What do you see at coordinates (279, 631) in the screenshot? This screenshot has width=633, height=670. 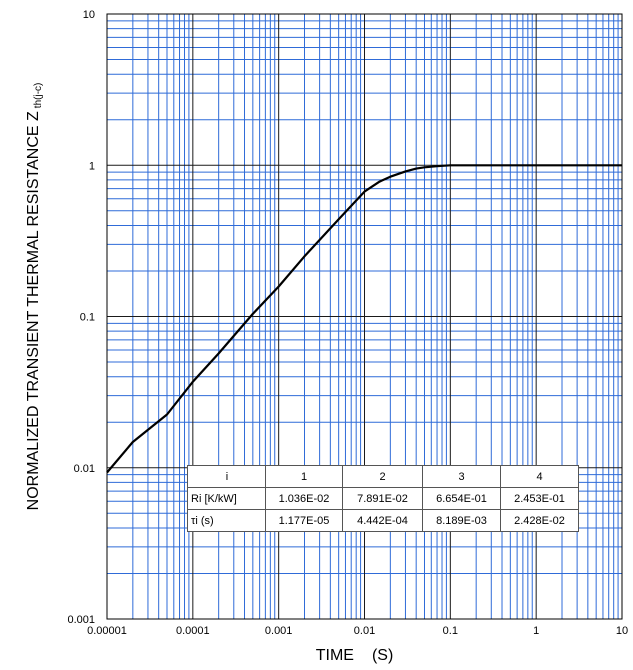 I see `x-tick-label: 0.001` at bounding box center [279, 631].